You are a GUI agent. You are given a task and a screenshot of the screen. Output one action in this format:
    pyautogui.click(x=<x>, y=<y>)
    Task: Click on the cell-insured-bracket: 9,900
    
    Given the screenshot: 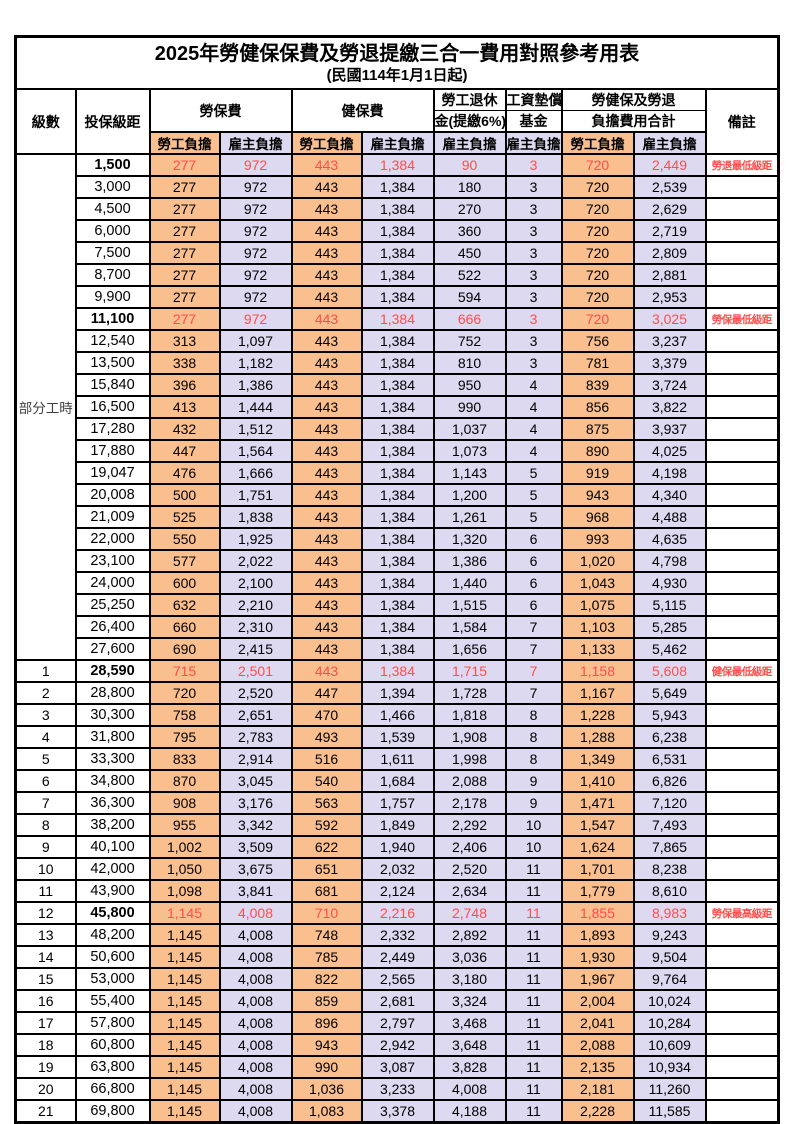 What is the action you would take?
    pyautogui.click(x=112, y=297)
    